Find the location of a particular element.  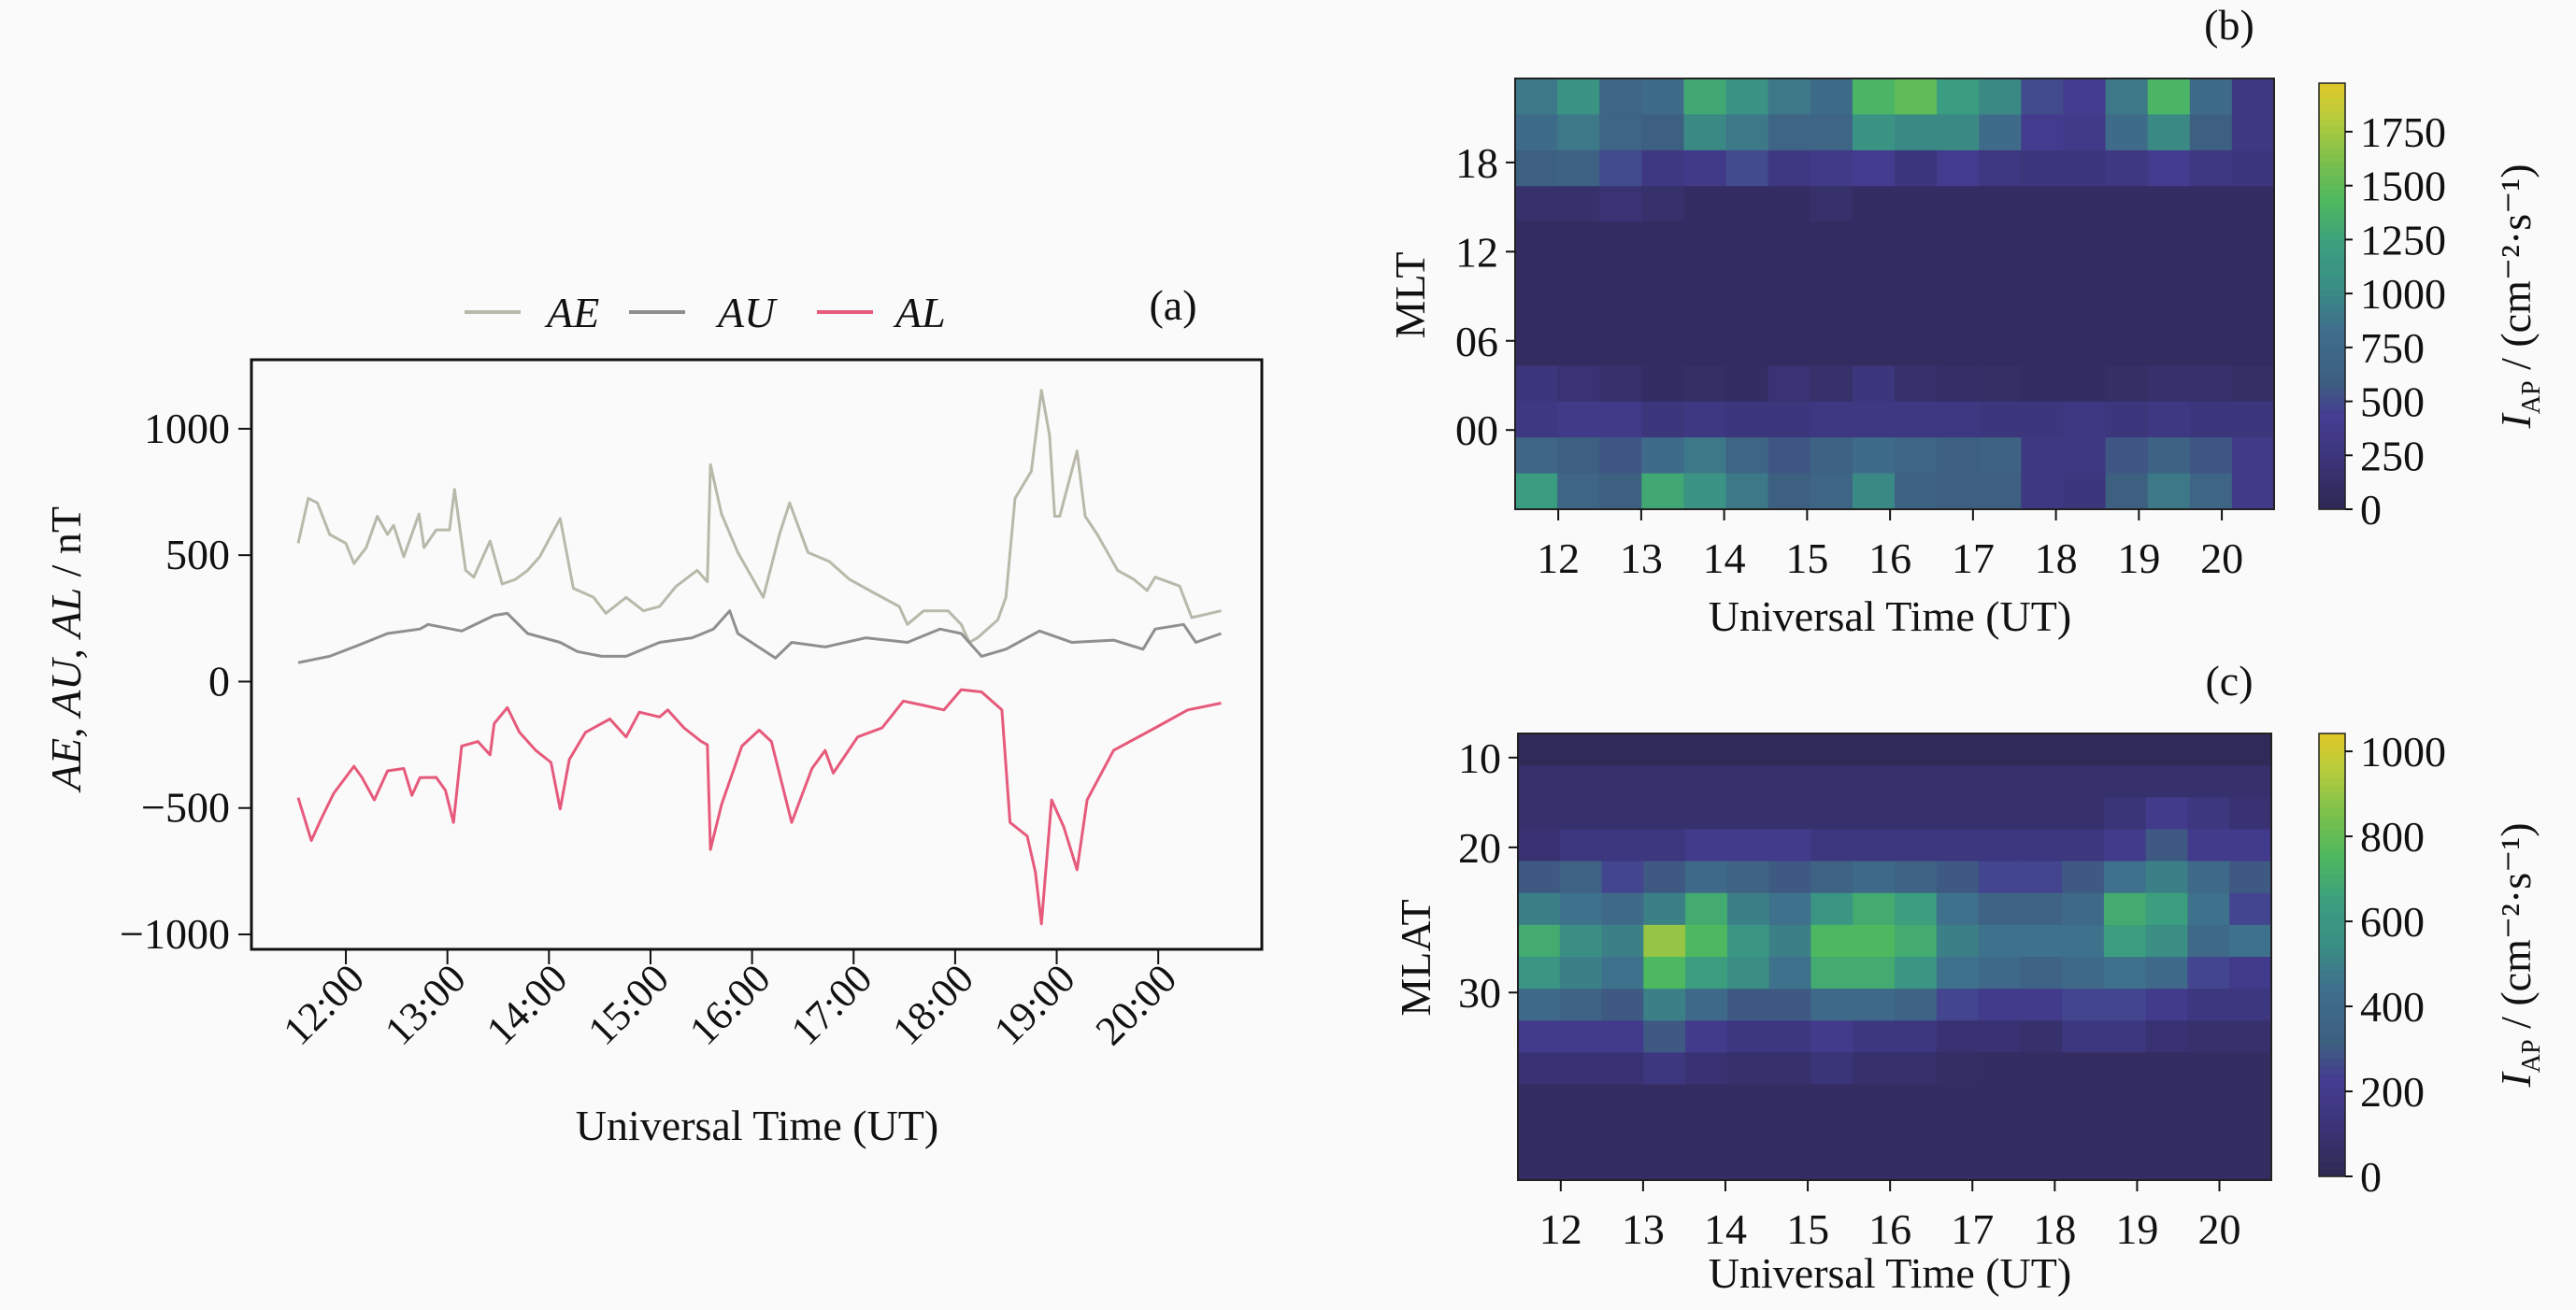

heatmap is located at coordinates (1895, 957).